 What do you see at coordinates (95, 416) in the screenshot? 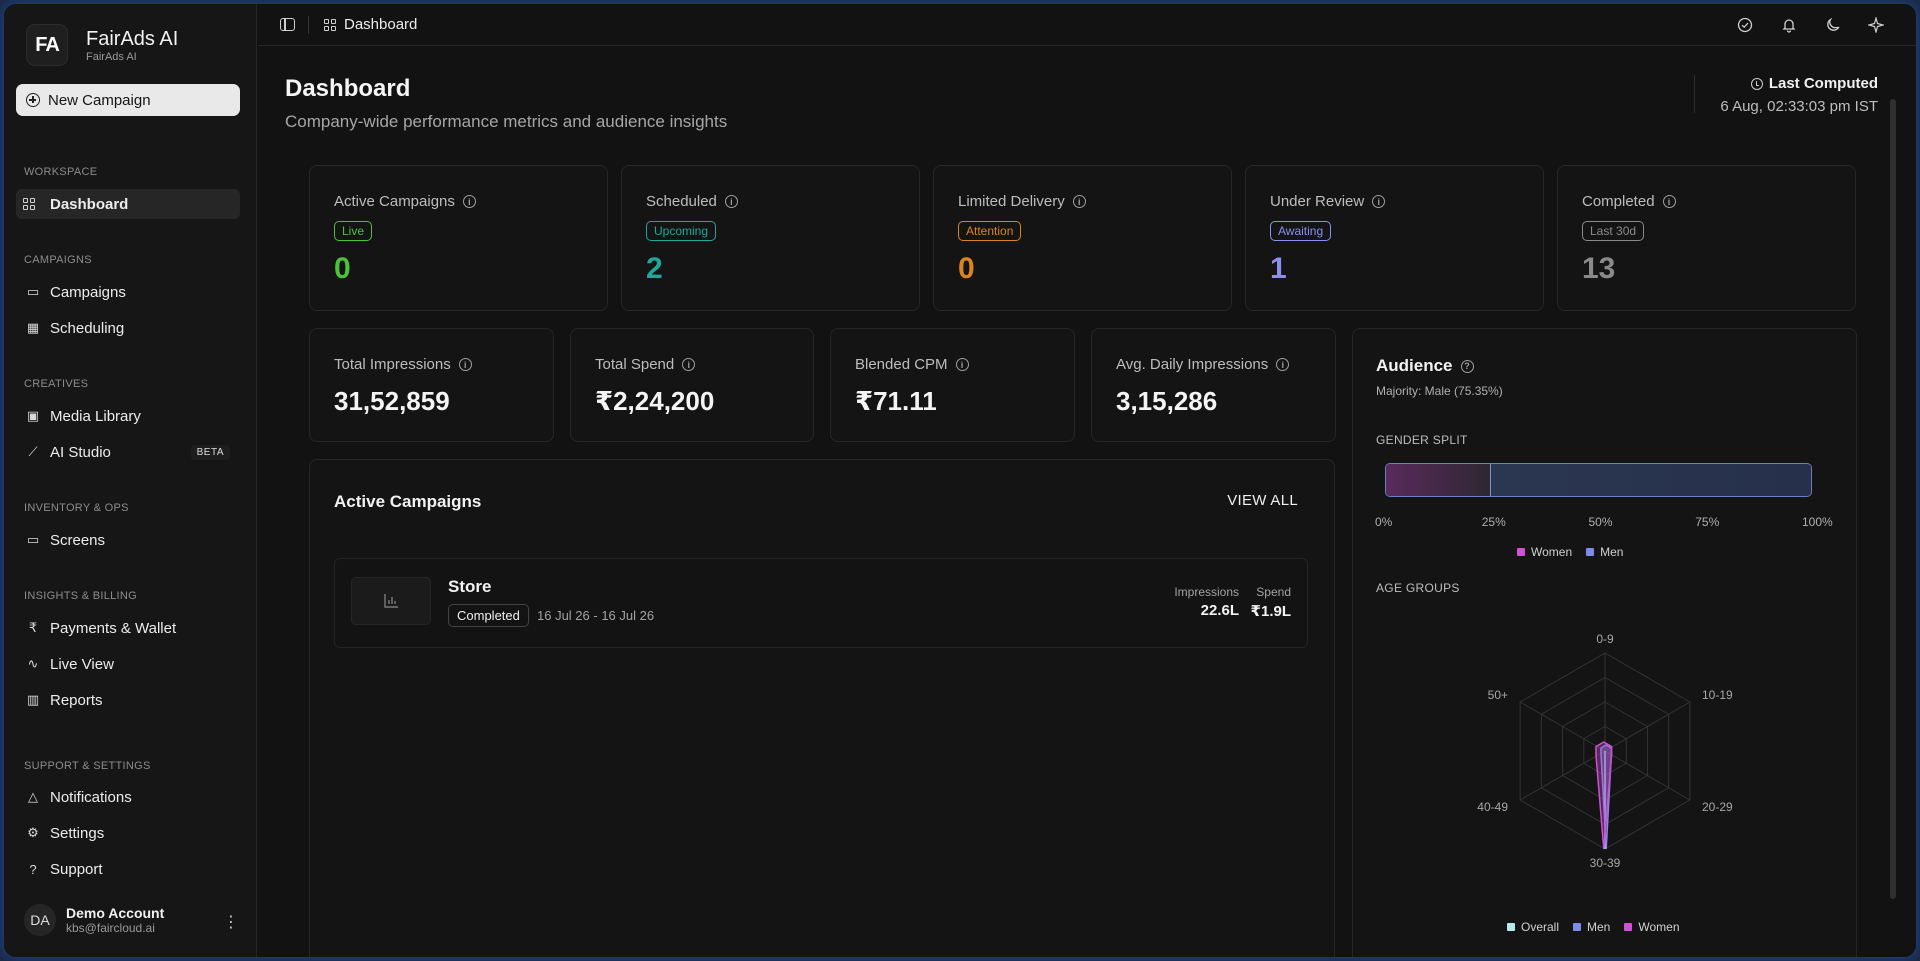
I see `sidebar-item-label: Media Library` at bounding box center [95, 416].